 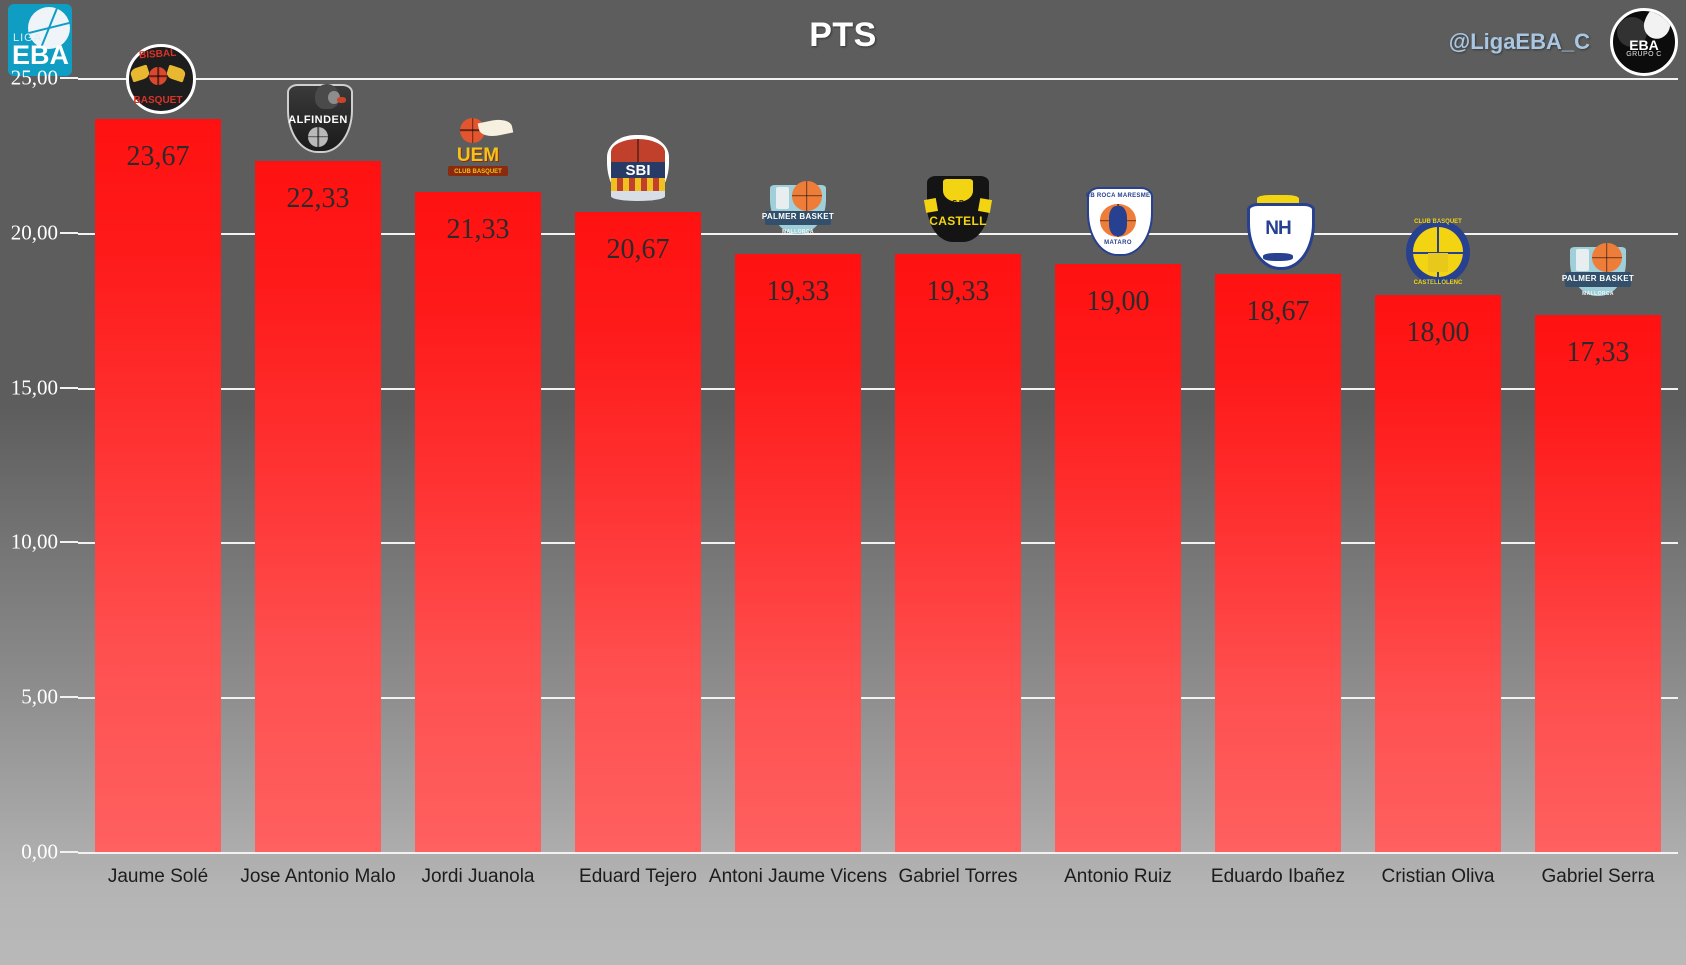 I want to click on y-axis-label: 0,00, so click(x=39, y=851).